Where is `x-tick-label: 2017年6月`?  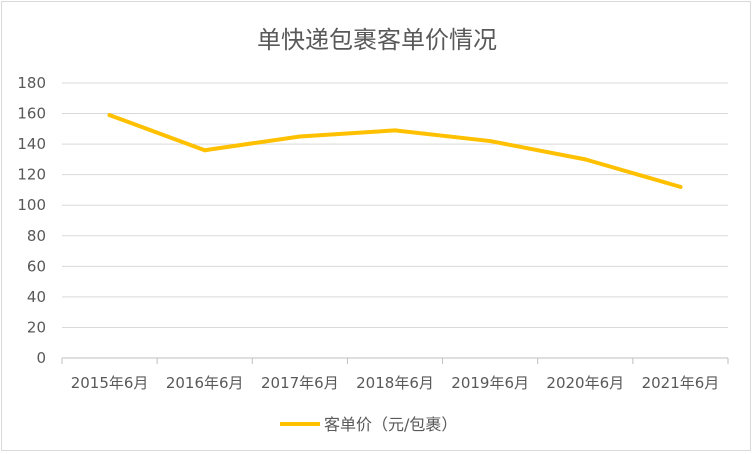 x-tick-label: 2017年6月 is located at coordinates (300, 383).